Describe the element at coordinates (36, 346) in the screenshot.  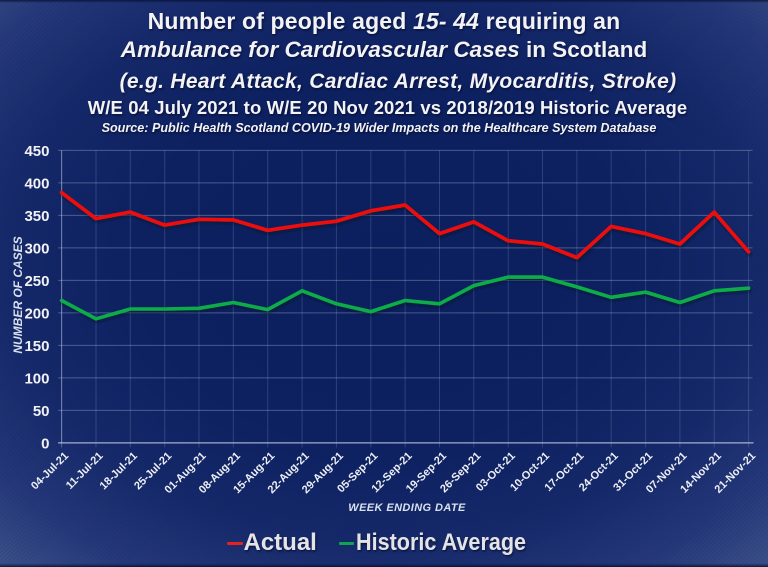
I see `svg-text: 150` at that location.